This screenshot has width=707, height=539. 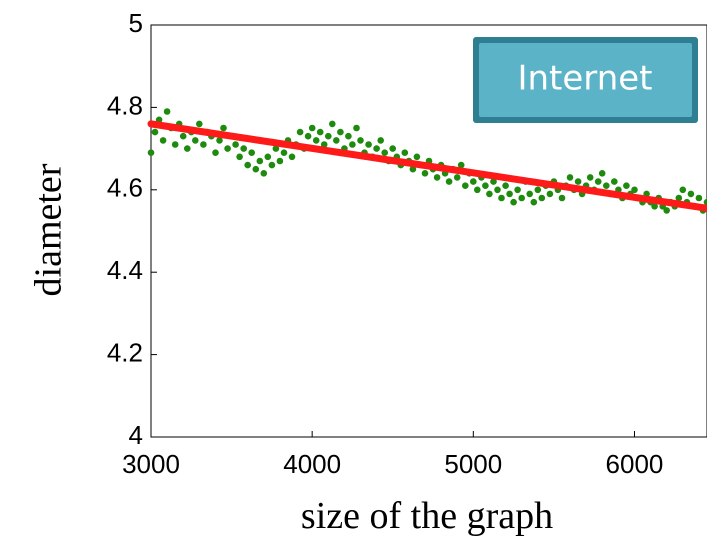 I want to click on y-tick-label: 4.2, so click(x=125, y=352).